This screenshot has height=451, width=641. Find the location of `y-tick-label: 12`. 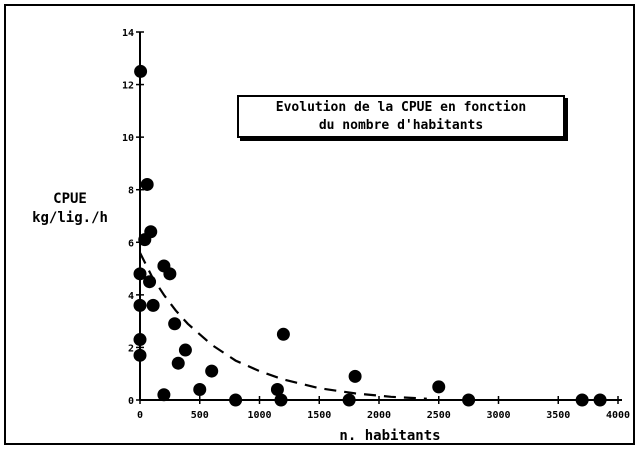

y-tick-label: 12 is located at coordinates (128, 86).